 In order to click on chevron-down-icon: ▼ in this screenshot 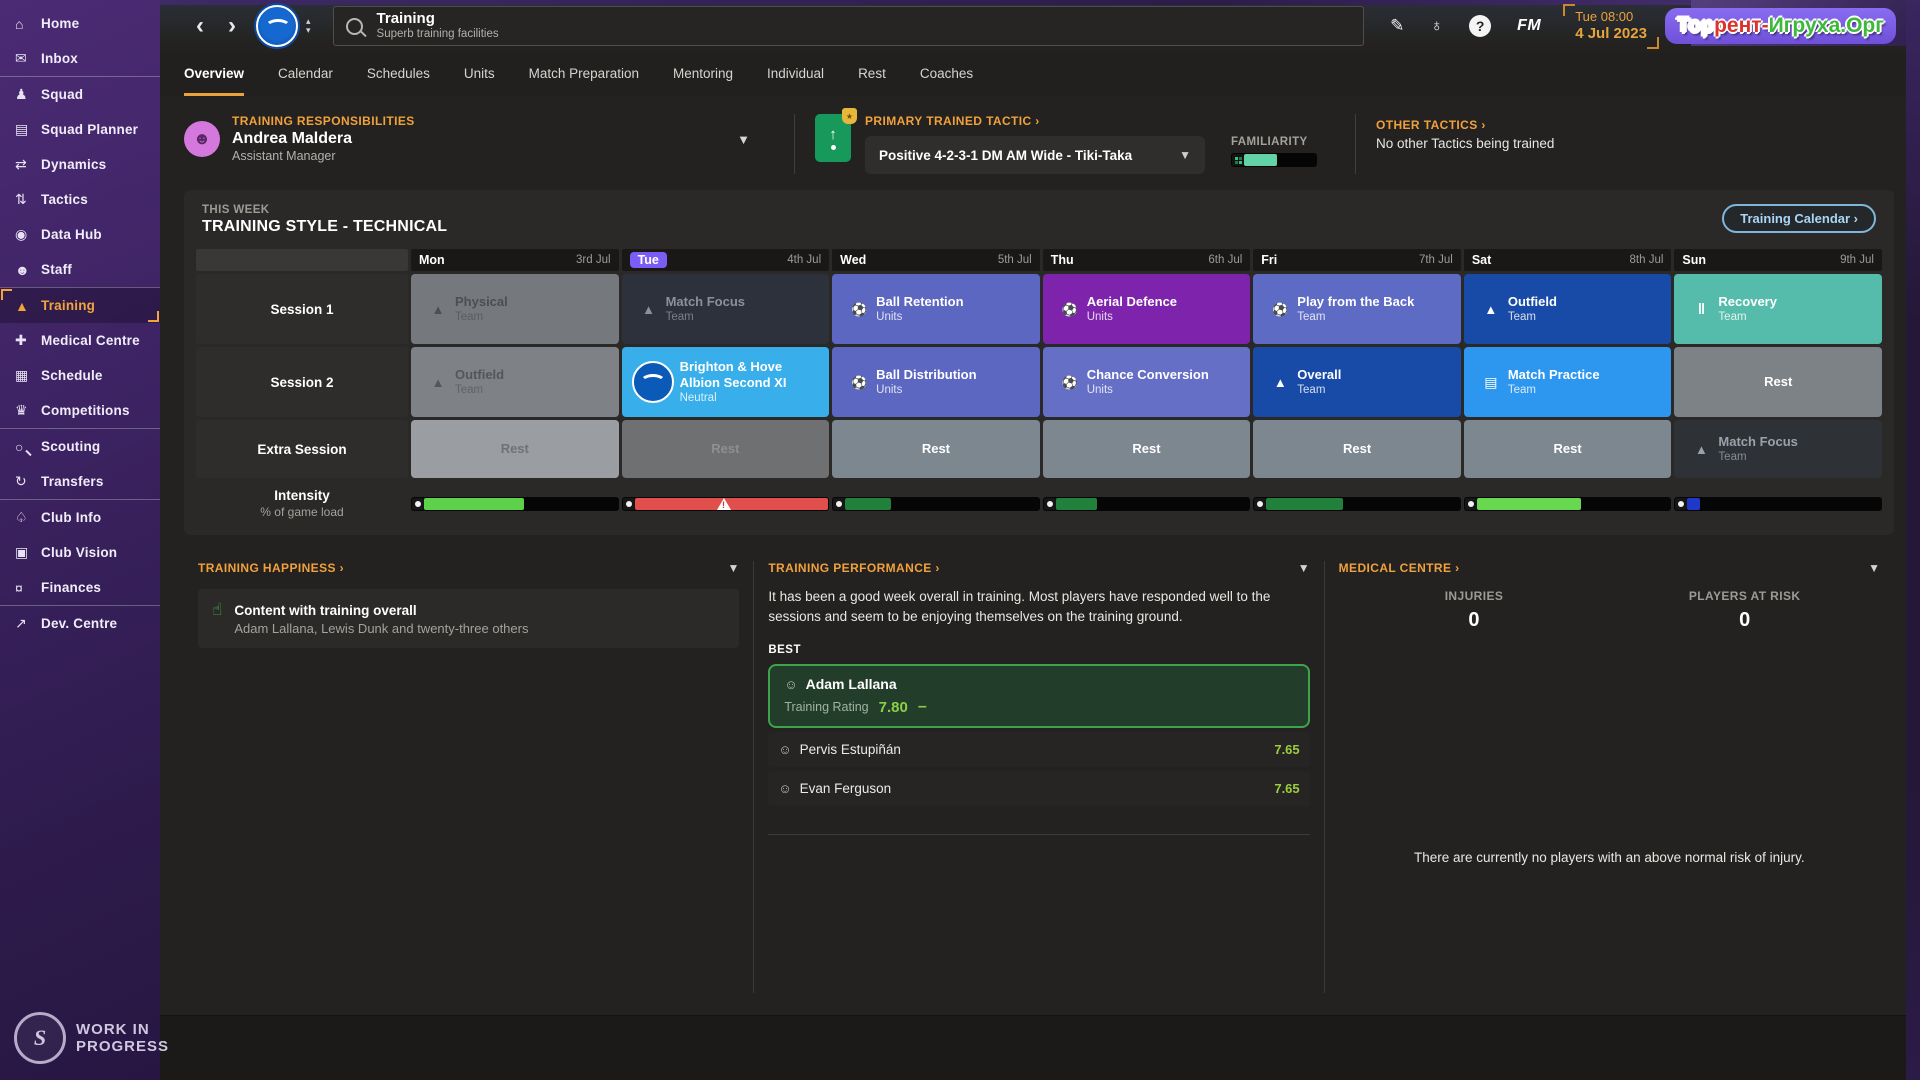, I will do `click(743, 139)`.